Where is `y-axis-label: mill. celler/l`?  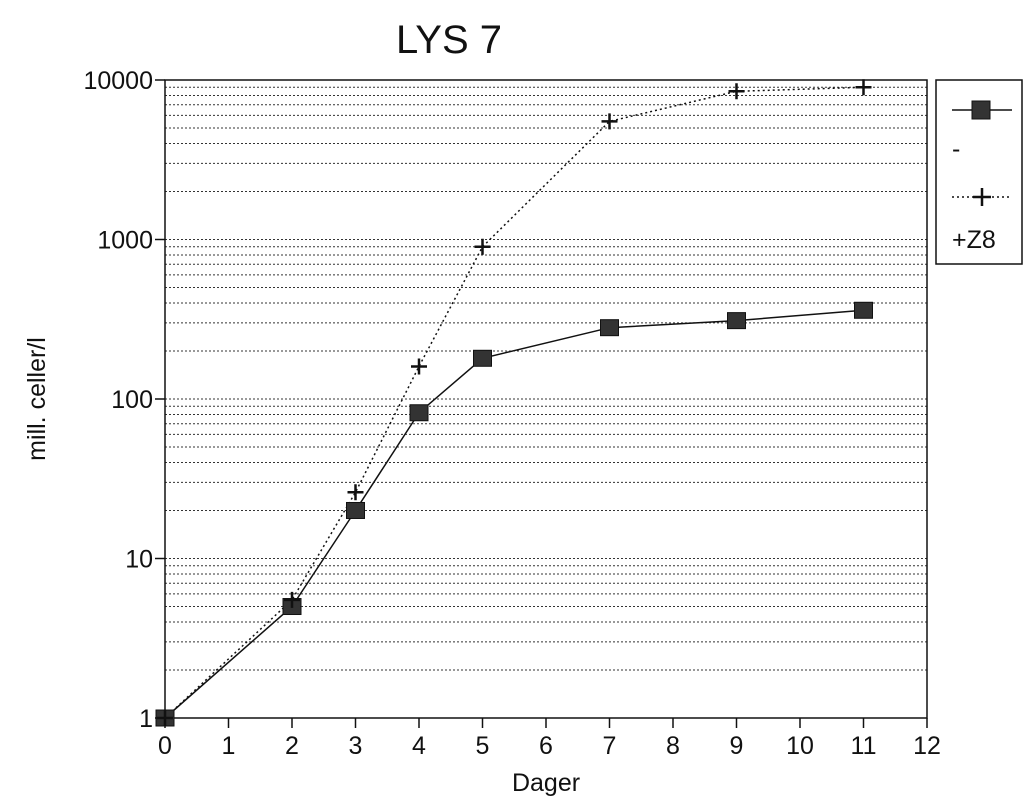
y-axis-label: mill. celler/l is located at coordinates (37, 399).